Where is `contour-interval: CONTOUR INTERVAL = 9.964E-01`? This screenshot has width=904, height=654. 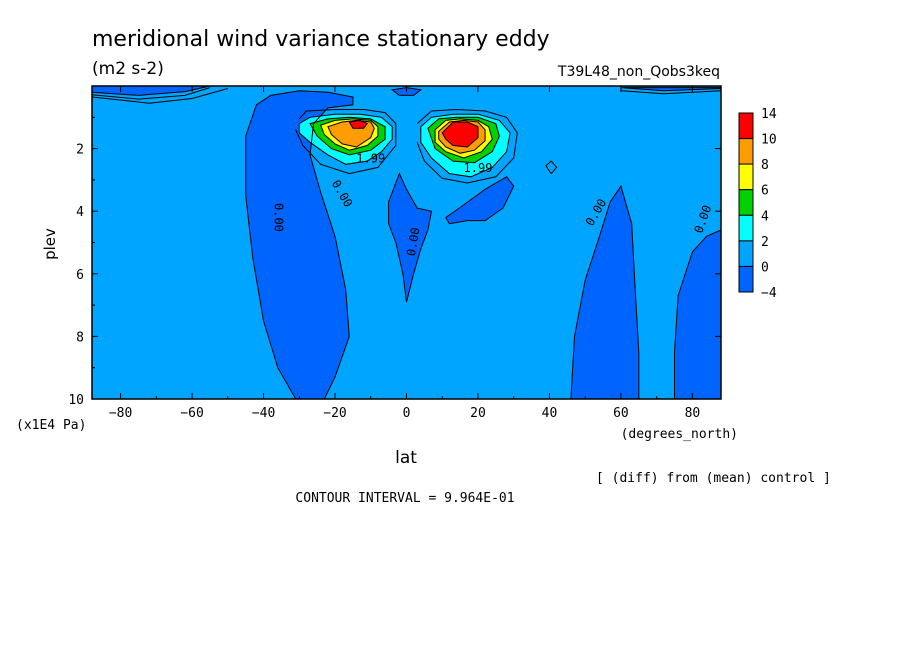
contour-interval: CONTOUR INTERVAL = 9.964E-01 is located at coordinates (404, 498).